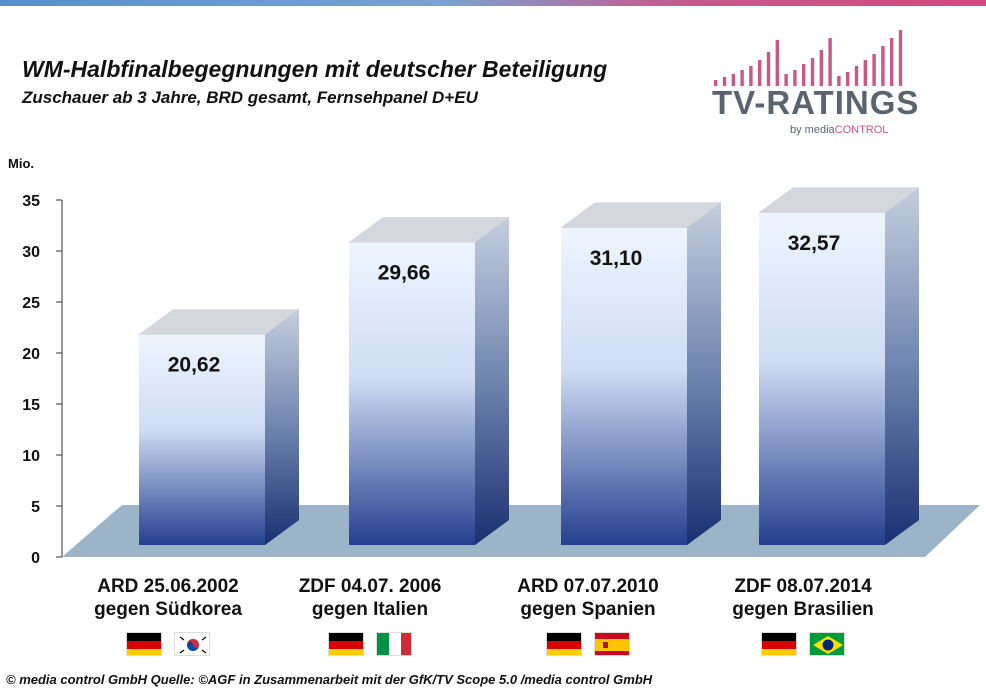  Describe the element at coordinates (812, 130) in the screenshot. I see `logo-sub-prefix: by media` at that location.